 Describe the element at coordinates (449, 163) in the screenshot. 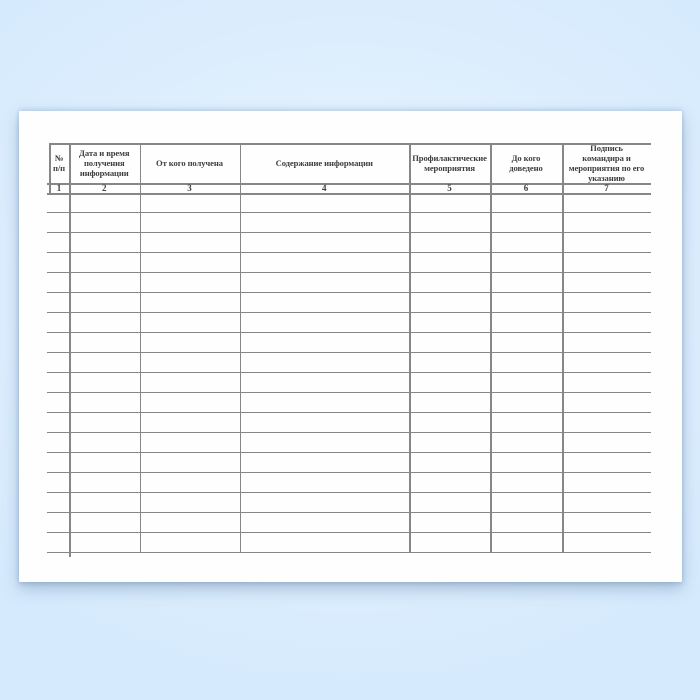

I see `column-header-5: Профилактические мероприятия` at that location.